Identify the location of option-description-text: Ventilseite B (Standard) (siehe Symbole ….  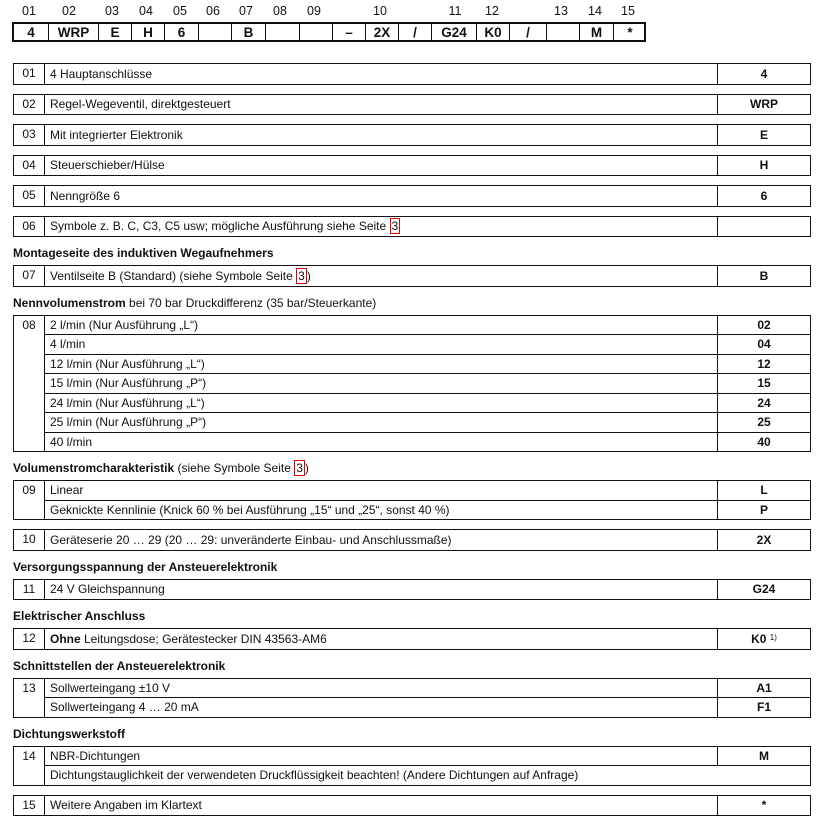
(173, 275).